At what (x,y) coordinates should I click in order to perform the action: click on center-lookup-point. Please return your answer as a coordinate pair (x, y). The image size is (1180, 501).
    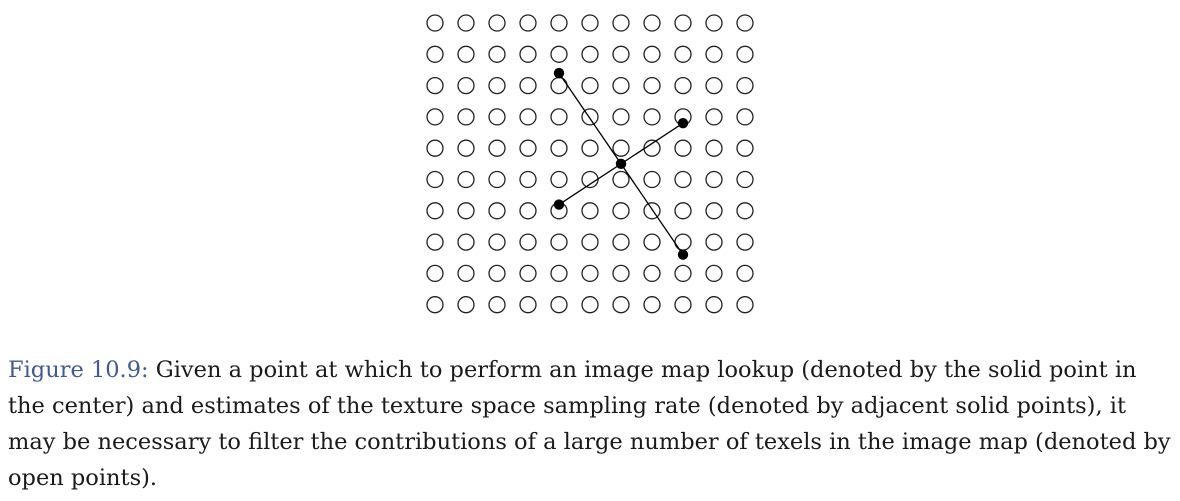
    Looking at the image, I should click on (621, 164).